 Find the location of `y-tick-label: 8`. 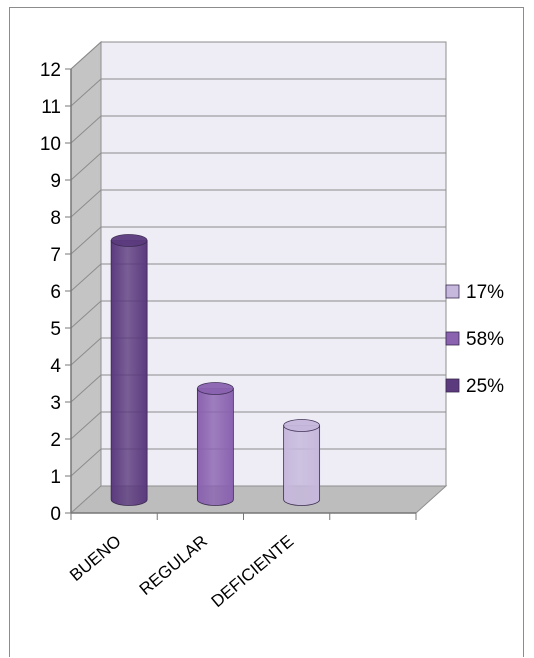

y-tick-label: 8 is located at coordinates (55, 218).